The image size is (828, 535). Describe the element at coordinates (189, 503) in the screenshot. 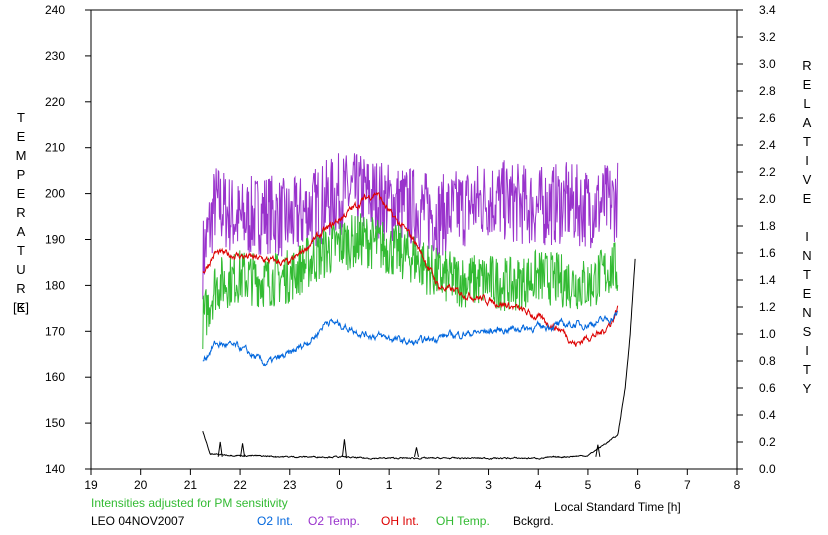

I see `sensitivity-note: Intensities adjusted for PM sensitivity` at that location.